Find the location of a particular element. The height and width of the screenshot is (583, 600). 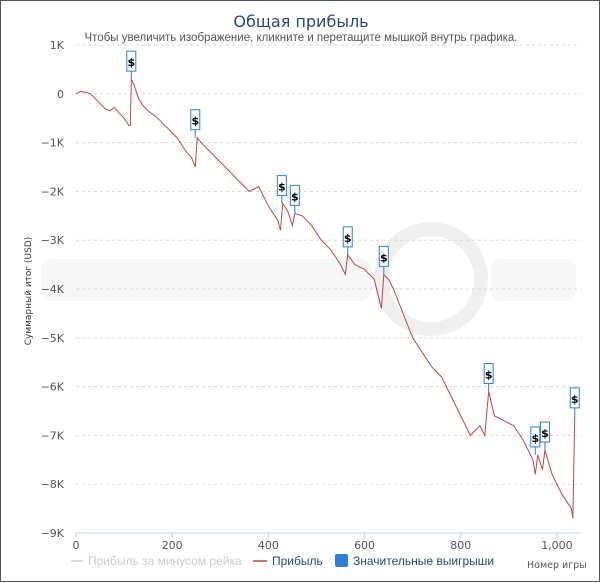

x-tick-label: 1,000 is located at coordinates (557, 545).